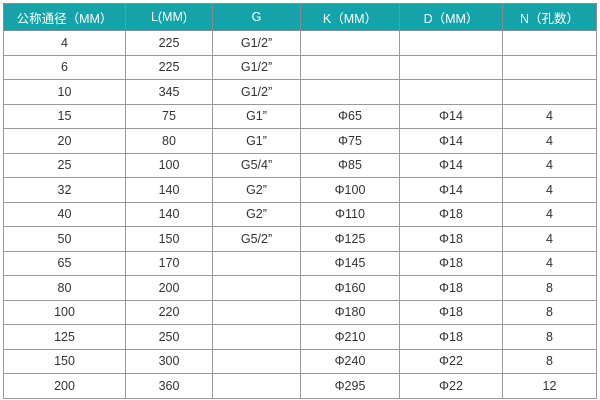 This screenshot has width=600, height=400. I want to click on table-cell: Φ180, so click(350, 312).